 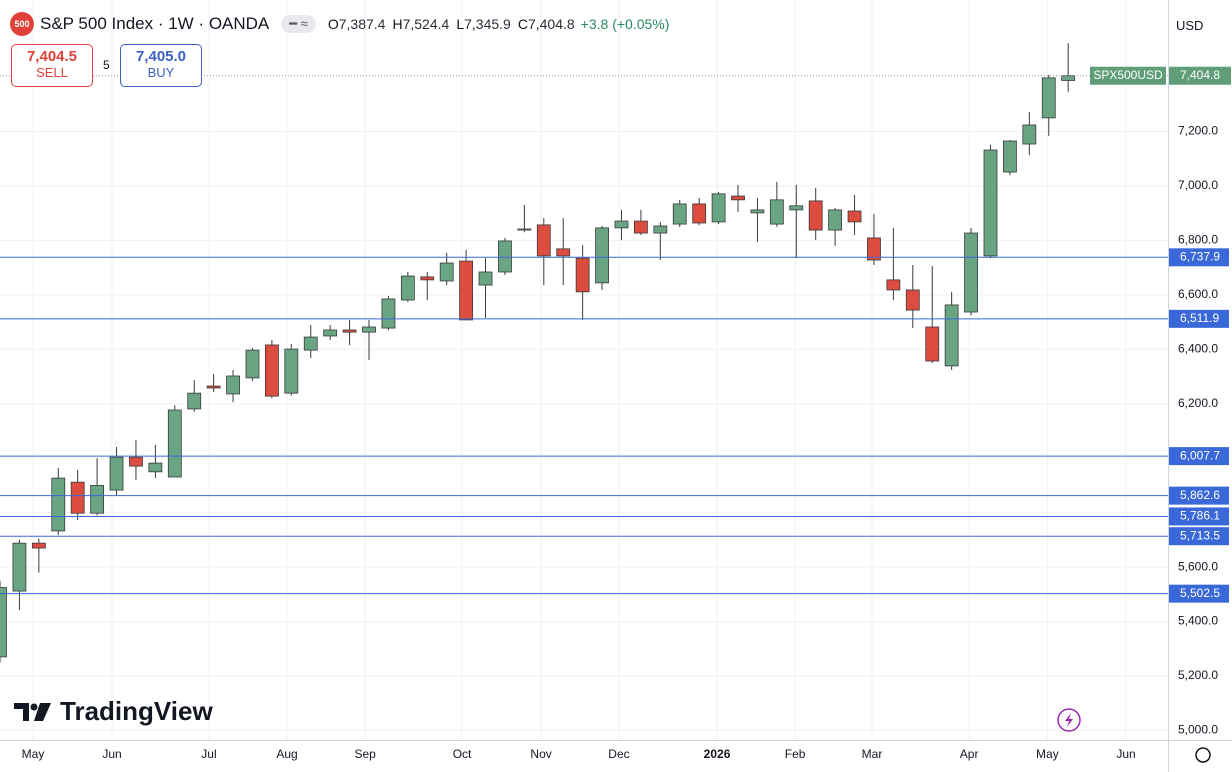 What do you see at coordinates (426, 24) in the screenshot?
I see `ohlc-value: 7,524.4` at bounding box center [426, 24].